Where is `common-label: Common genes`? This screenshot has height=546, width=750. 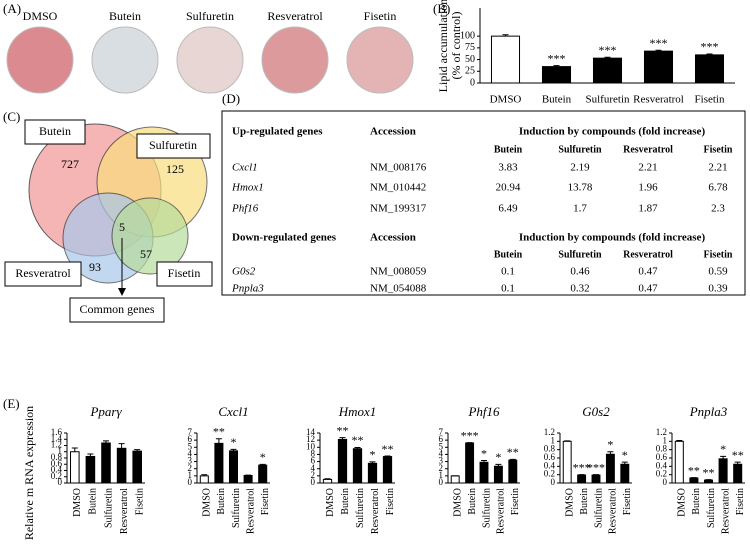
common-label: Common genes is located at coordinates (117, 309).